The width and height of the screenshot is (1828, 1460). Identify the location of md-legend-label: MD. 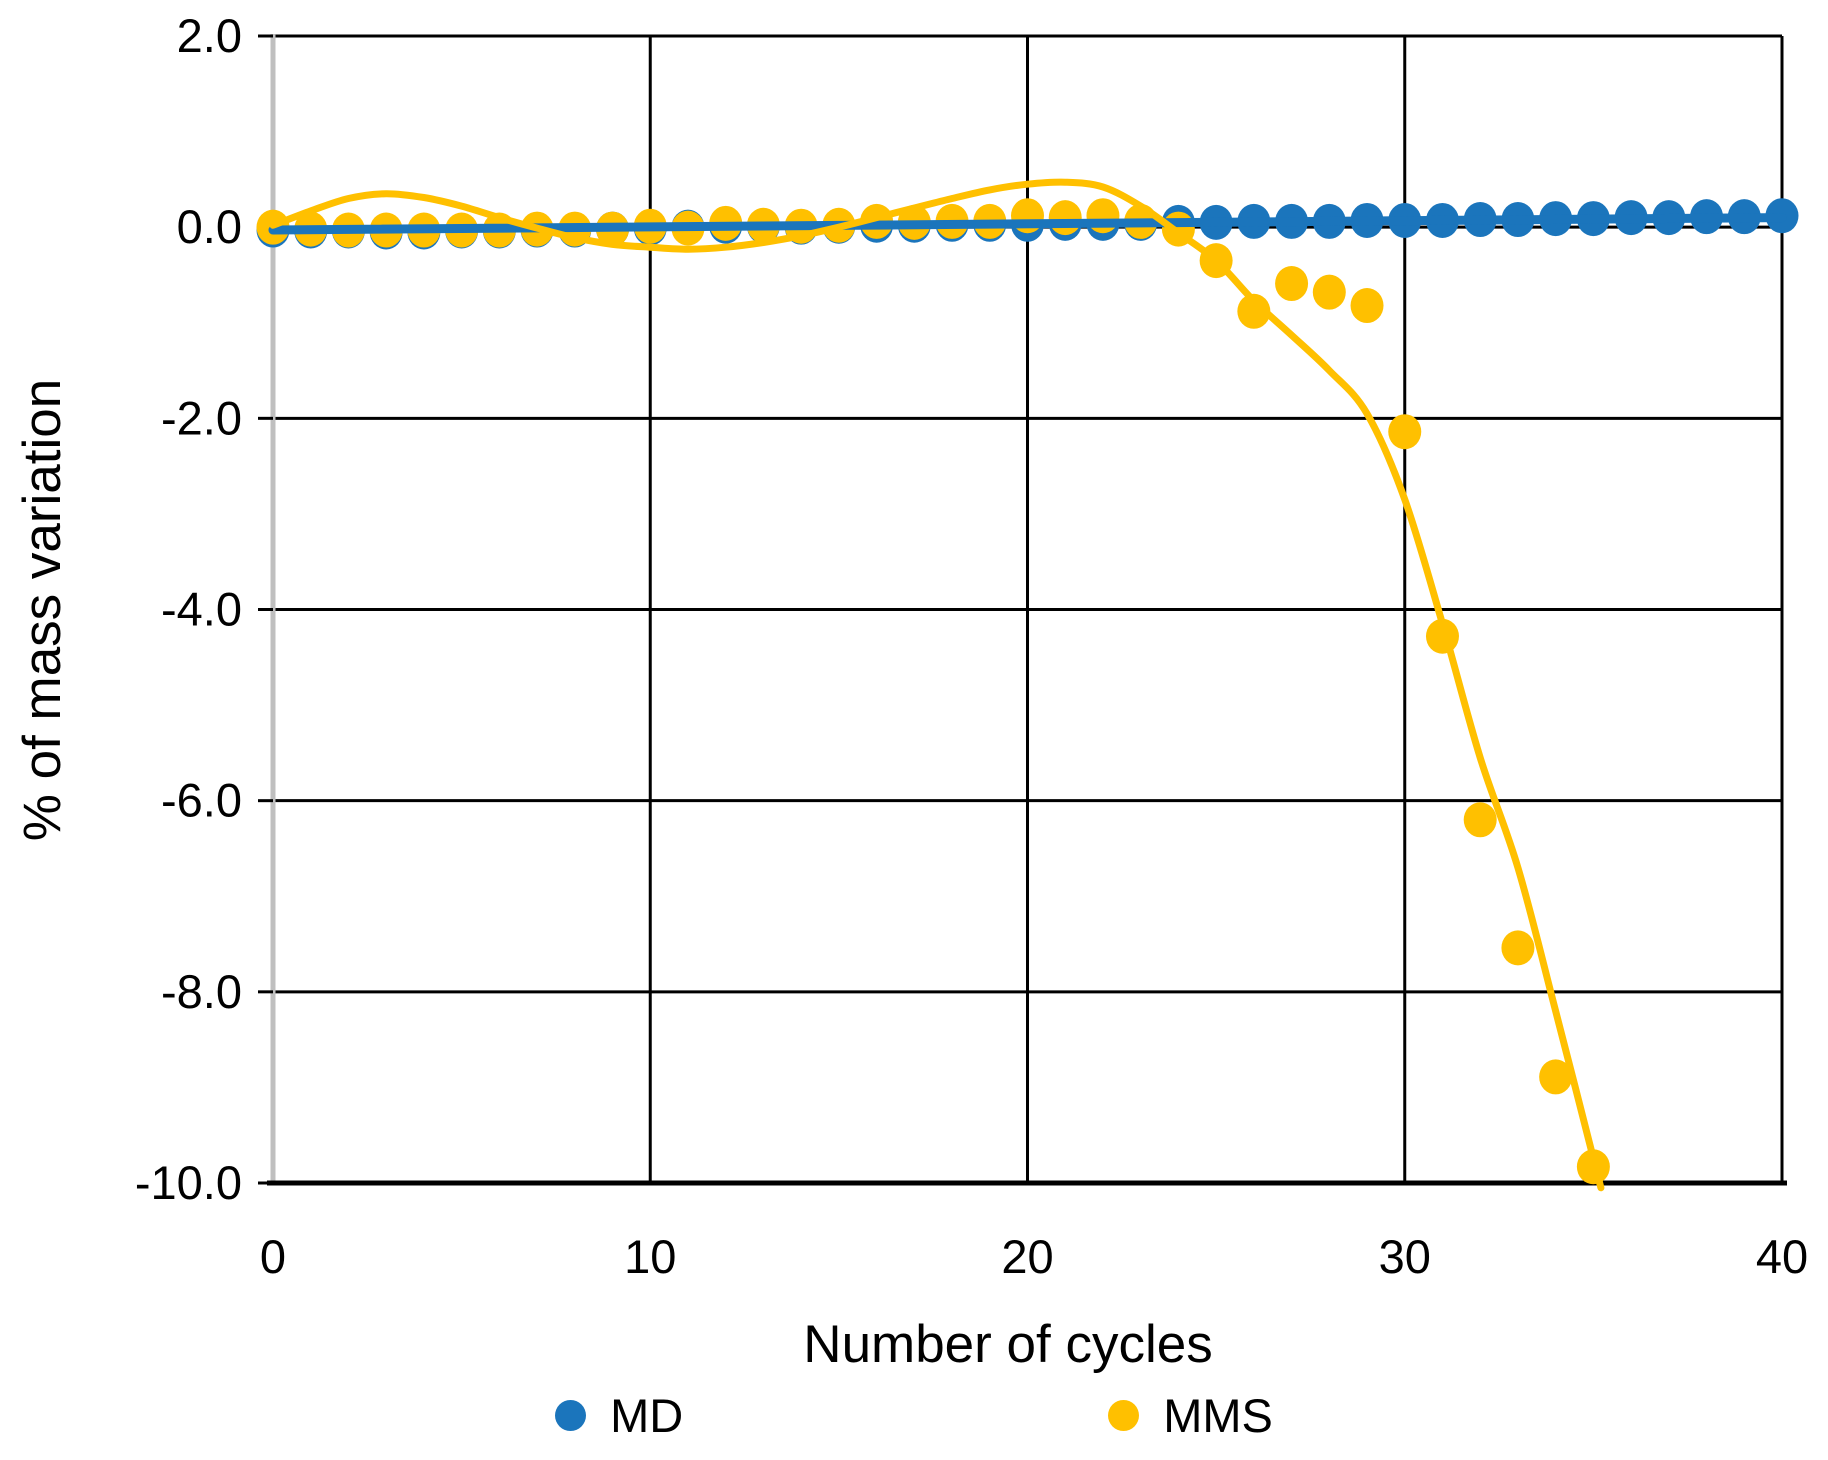
(647, 1415).